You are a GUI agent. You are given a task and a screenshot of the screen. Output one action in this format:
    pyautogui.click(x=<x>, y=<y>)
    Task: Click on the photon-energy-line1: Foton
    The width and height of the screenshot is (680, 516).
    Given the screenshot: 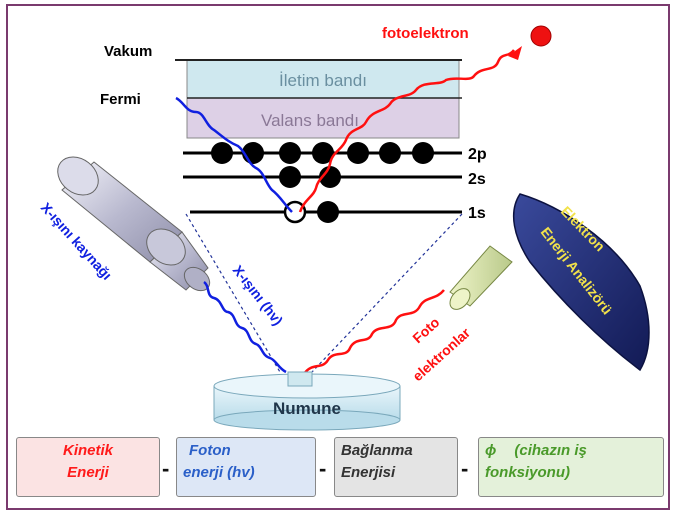 What is the action you would take?
    pyautogui.click(x=210, y=450)
    